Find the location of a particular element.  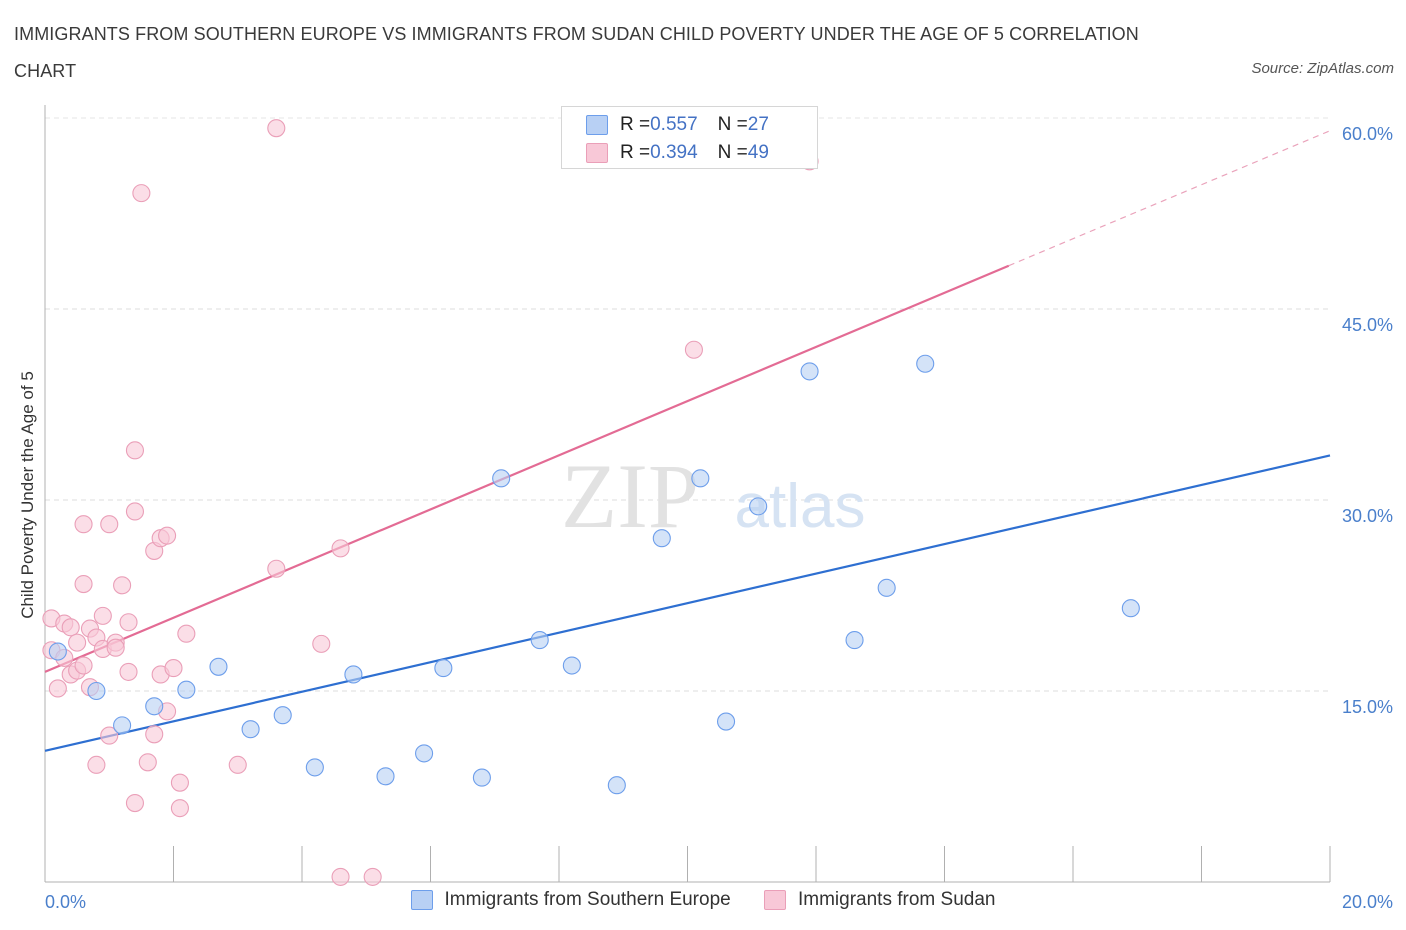

source-label: Source: ZipAtlas.com is located at coordinates (1322, 68).